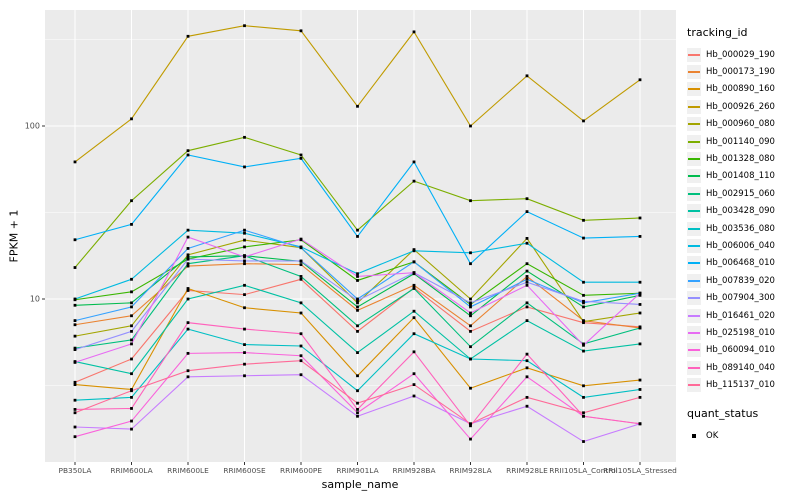  I want to click on legend-item-Hb_000960_080: Hb_000960_080, so click(743, 124).